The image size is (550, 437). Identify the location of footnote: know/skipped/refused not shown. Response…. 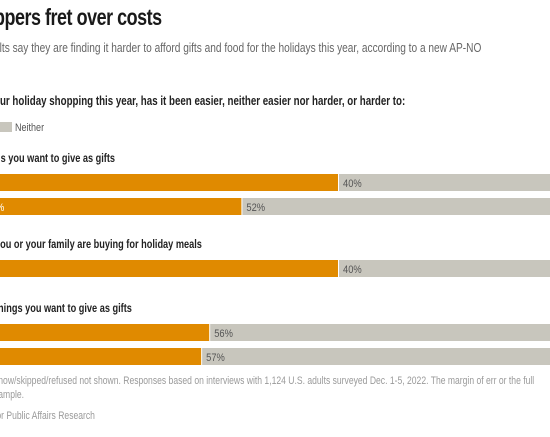
(267, 388).